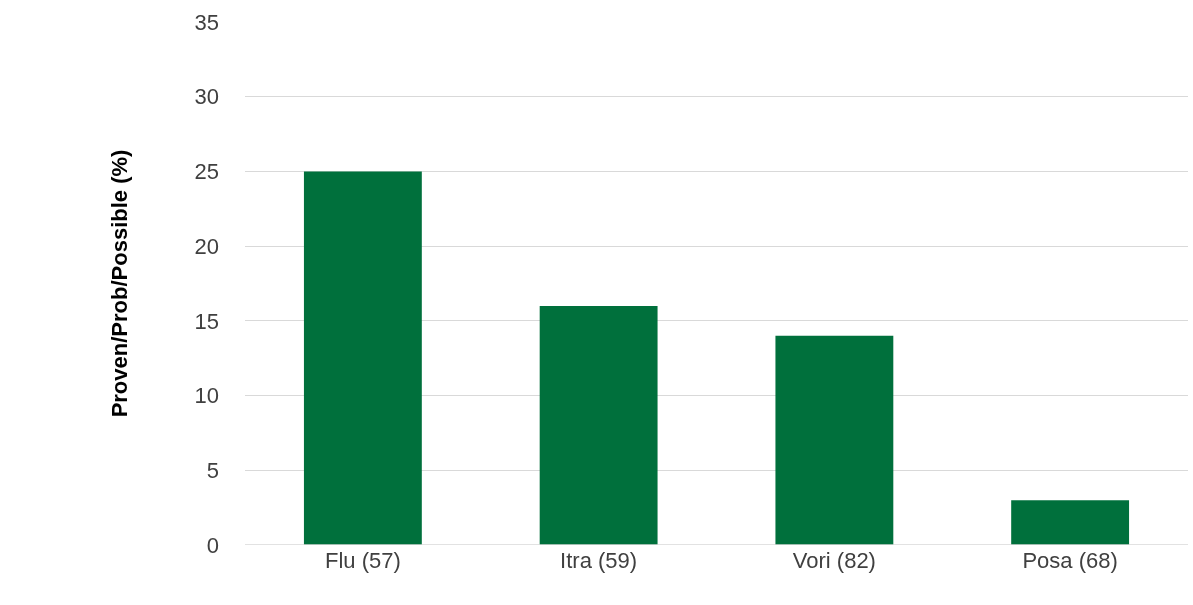 The width and height of the screenshot is (1193, 605). What do you see at coordinates (206, 22) in the screenshot?
I see `y-tick-label: 35` at bounding box center [206, 22].